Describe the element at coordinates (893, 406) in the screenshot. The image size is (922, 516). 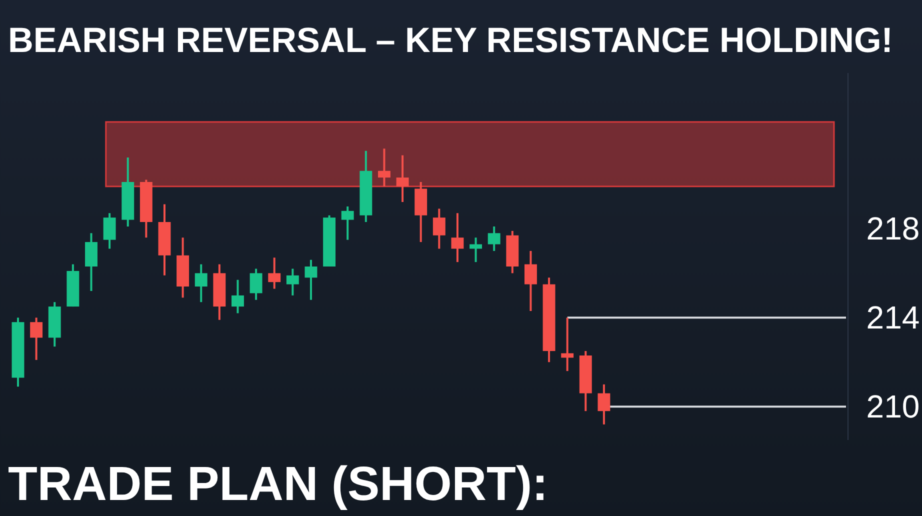
I see `y-tick-label: 210` at that location.